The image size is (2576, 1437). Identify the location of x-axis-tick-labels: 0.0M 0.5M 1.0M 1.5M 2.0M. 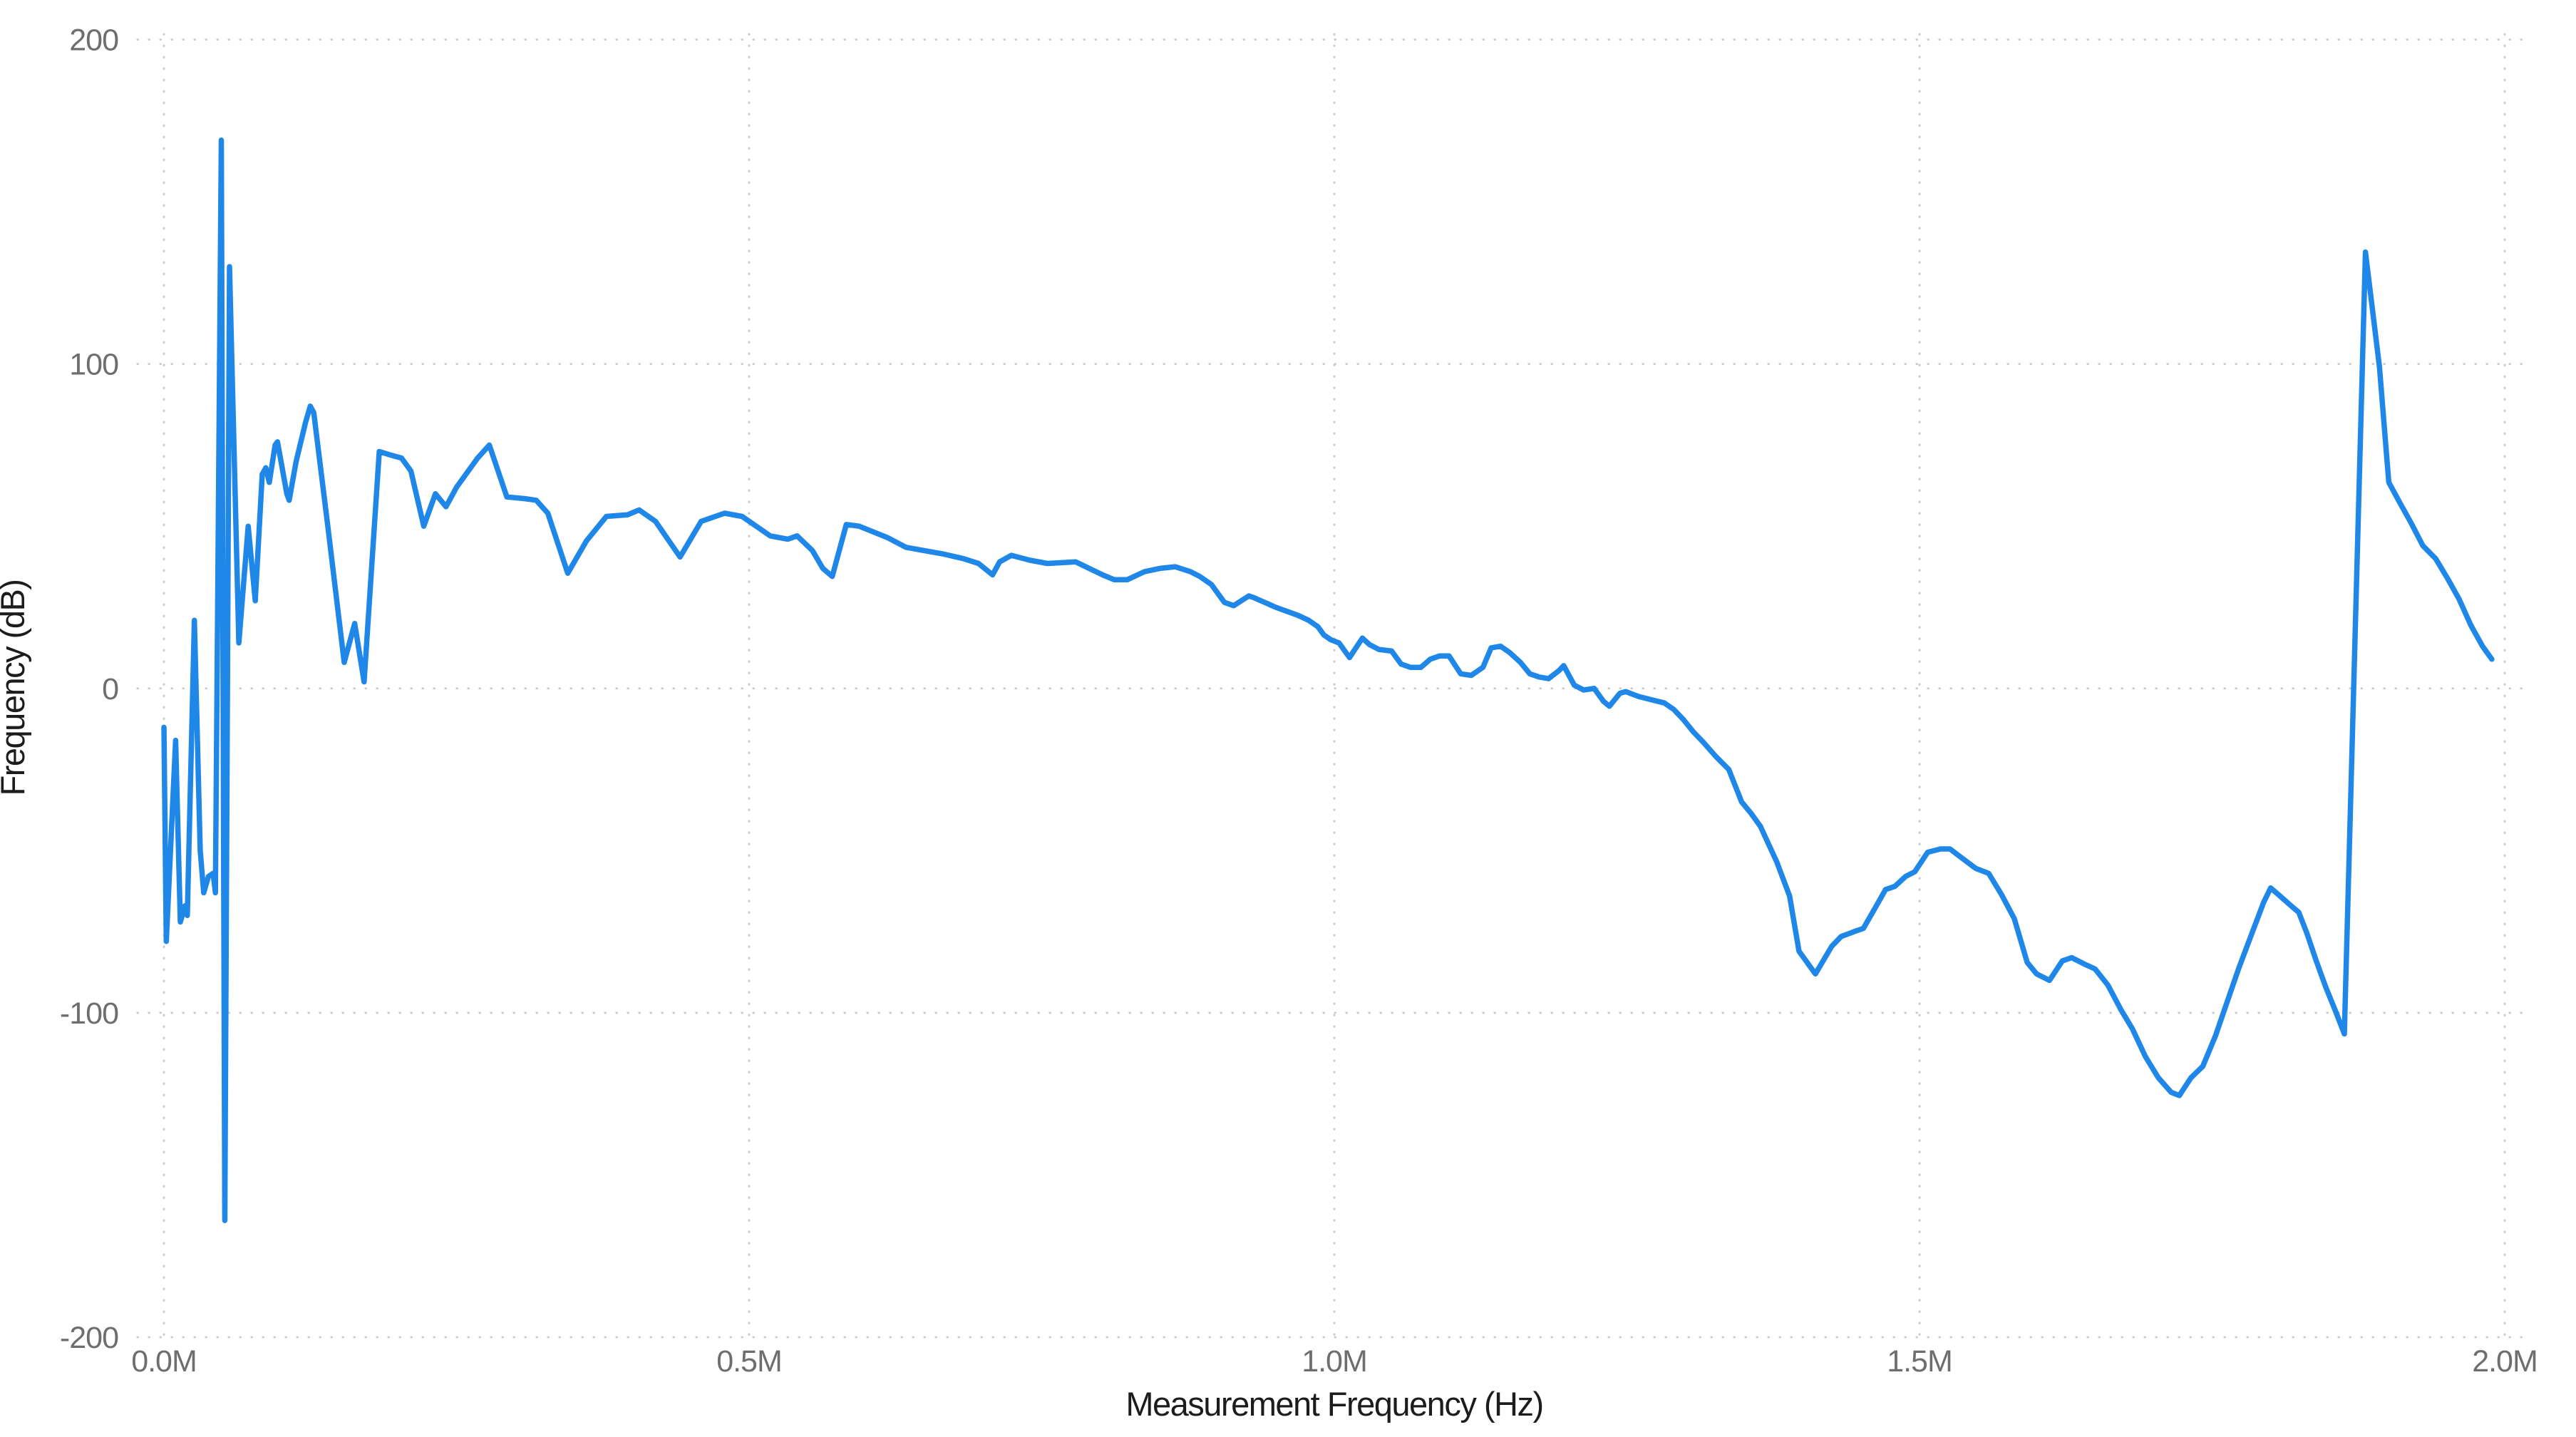
(1334, 1361).